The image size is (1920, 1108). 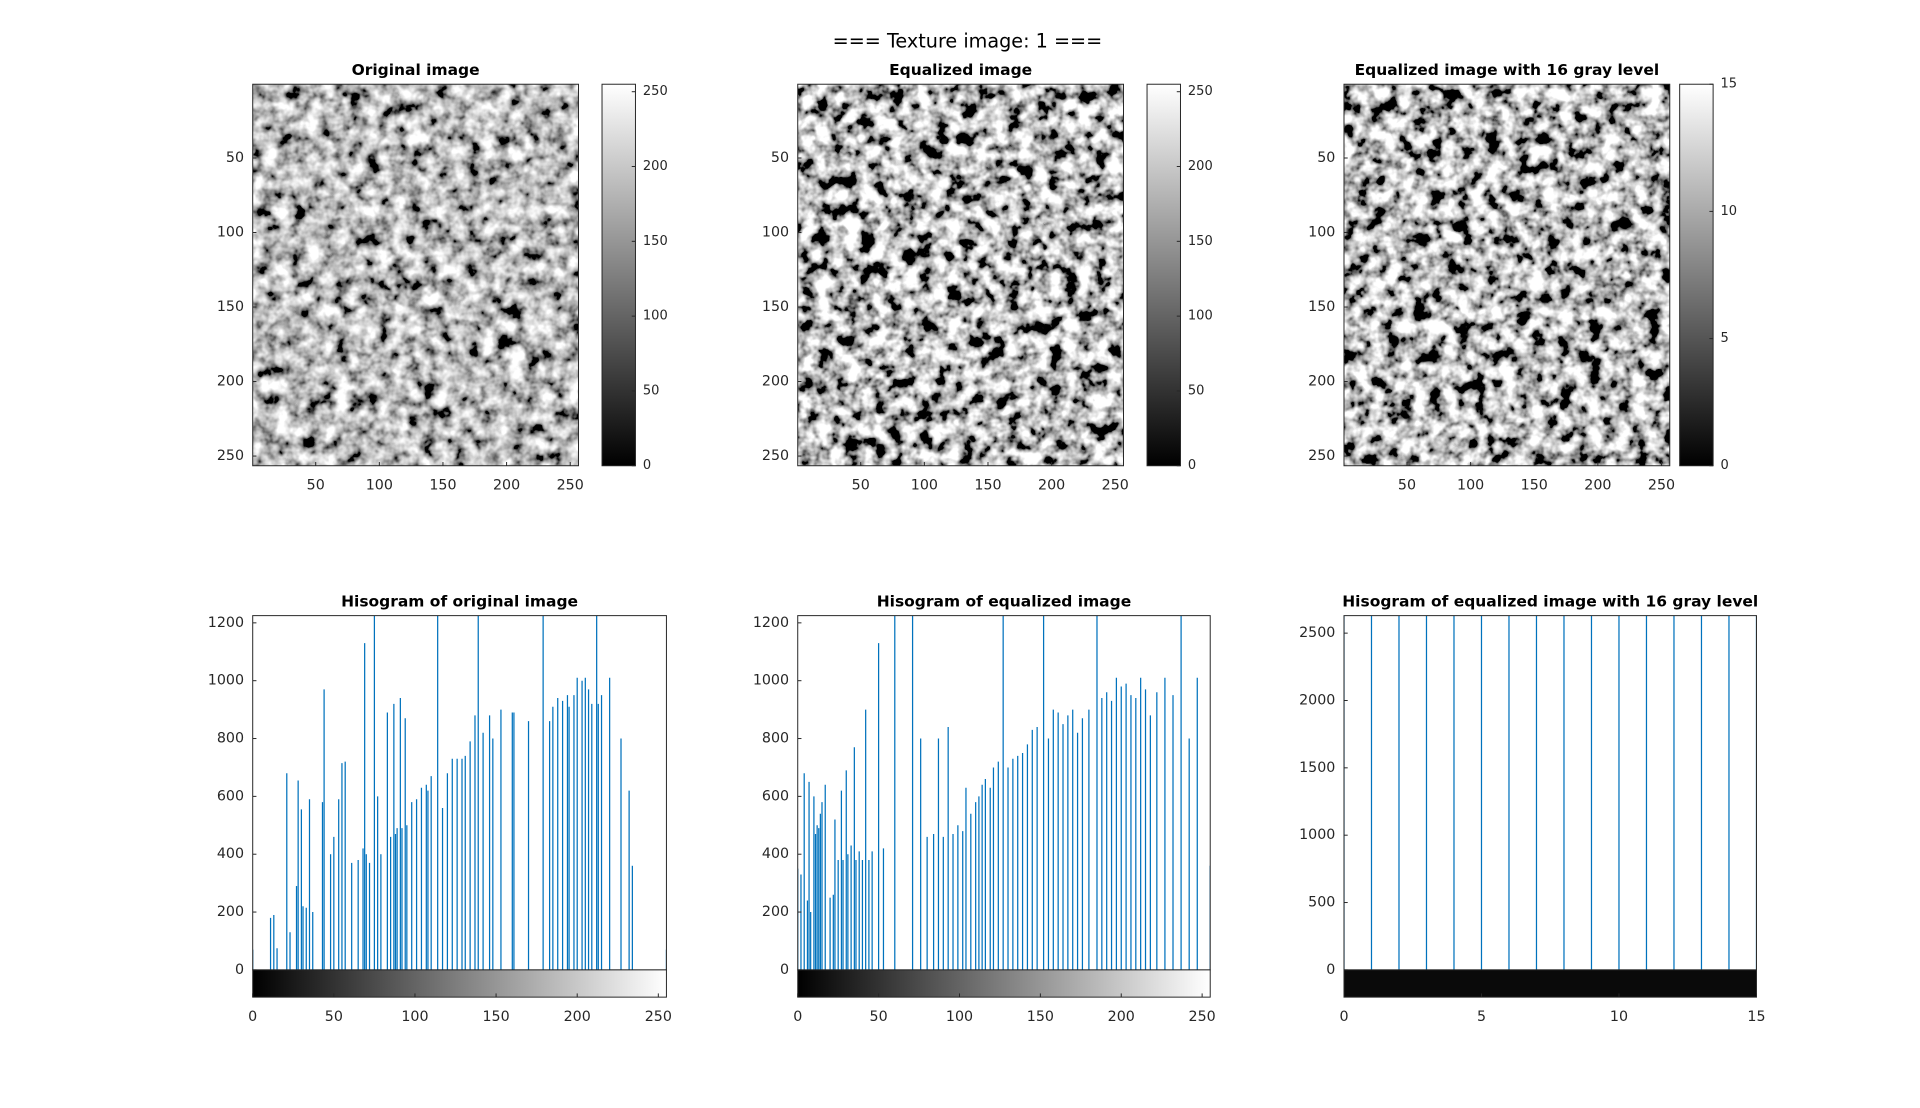 What do you see at coordinates (1725, 338) in the screenshot?
I see `colorbar-tick-label: 5` at bounding box center [1725, 338].